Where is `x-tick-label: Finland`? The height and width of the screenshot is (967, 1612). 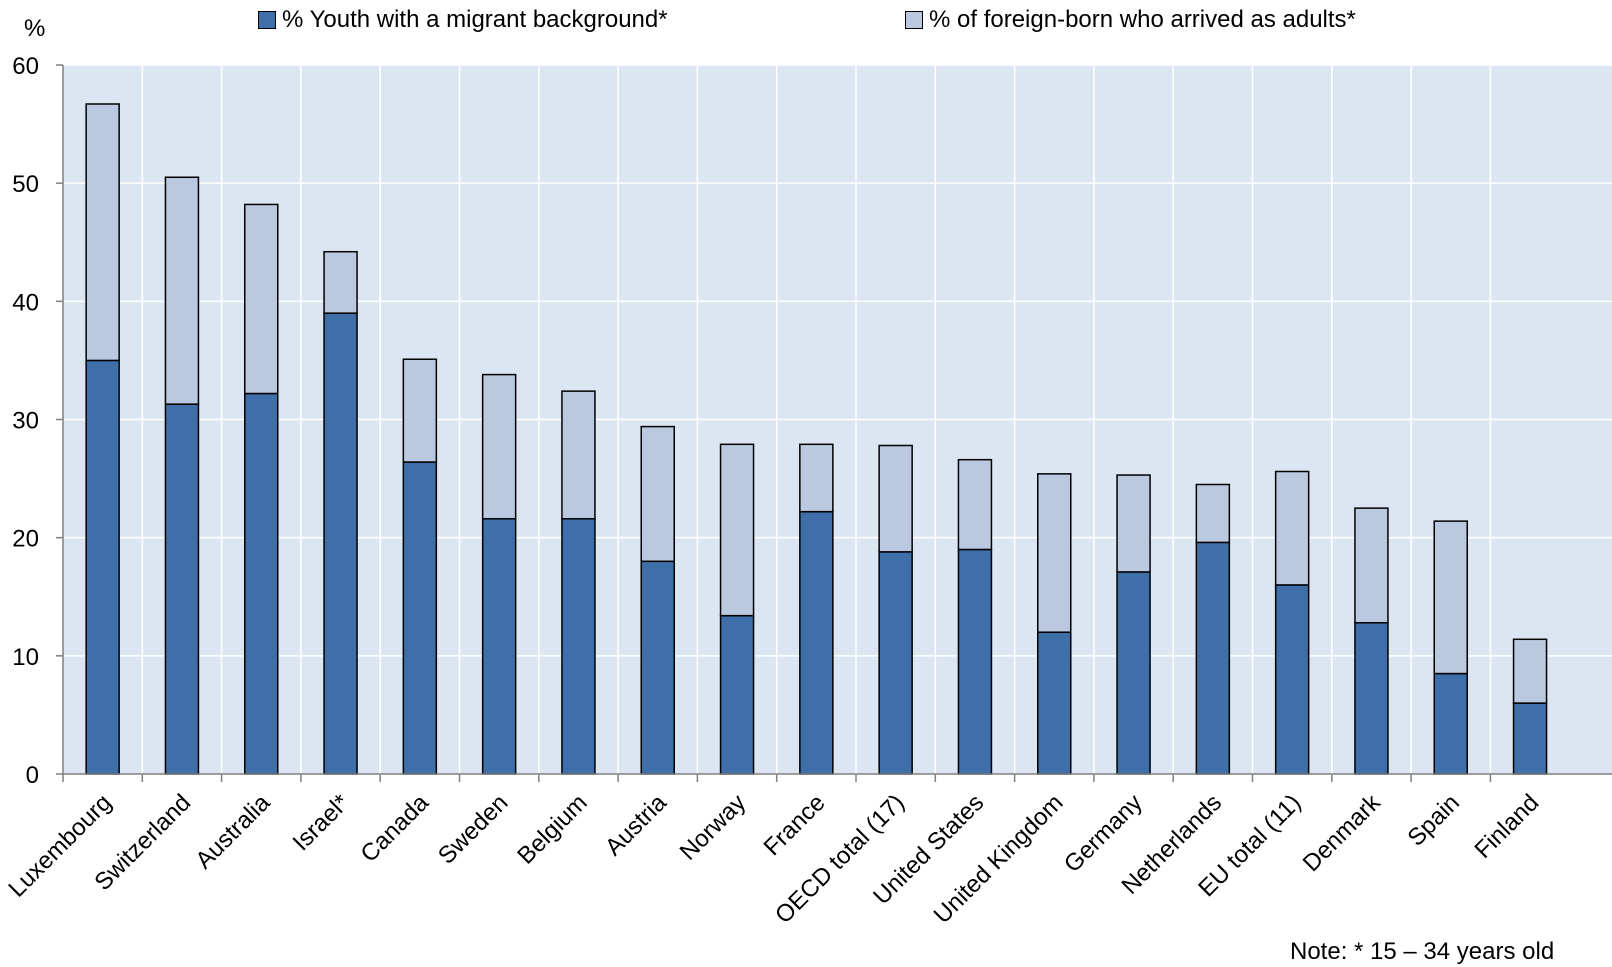 x-tick-label: Finland is located at coordinates (1507, 826).